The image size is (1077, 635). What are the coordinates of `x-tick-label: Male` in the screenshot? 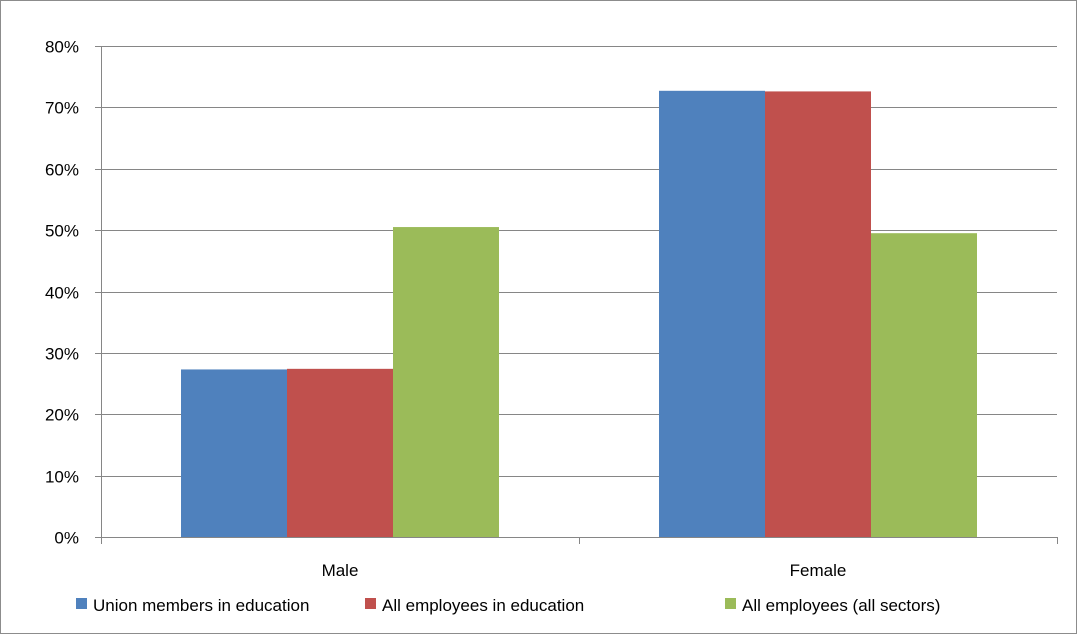 It's located at (340, 570).